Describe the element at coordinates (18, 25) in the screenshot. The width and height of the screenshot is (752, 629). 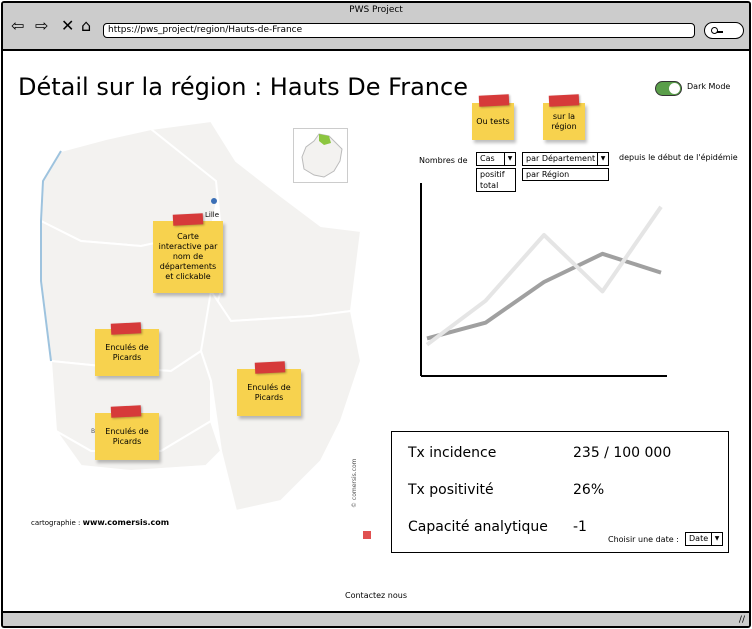
I see `back-arrow-icon: ⇦` at that location.